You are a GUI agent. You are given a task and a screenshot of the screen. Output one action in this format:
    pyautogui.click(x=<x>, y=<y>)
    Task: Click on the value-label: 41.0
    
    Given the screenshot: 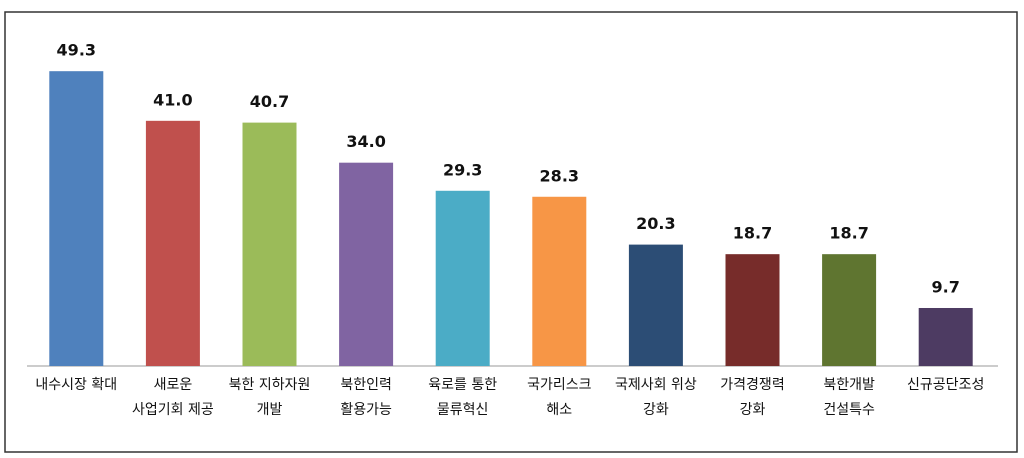 What is the action you would take?
    pyautogui.click(x=172, y=99)
    